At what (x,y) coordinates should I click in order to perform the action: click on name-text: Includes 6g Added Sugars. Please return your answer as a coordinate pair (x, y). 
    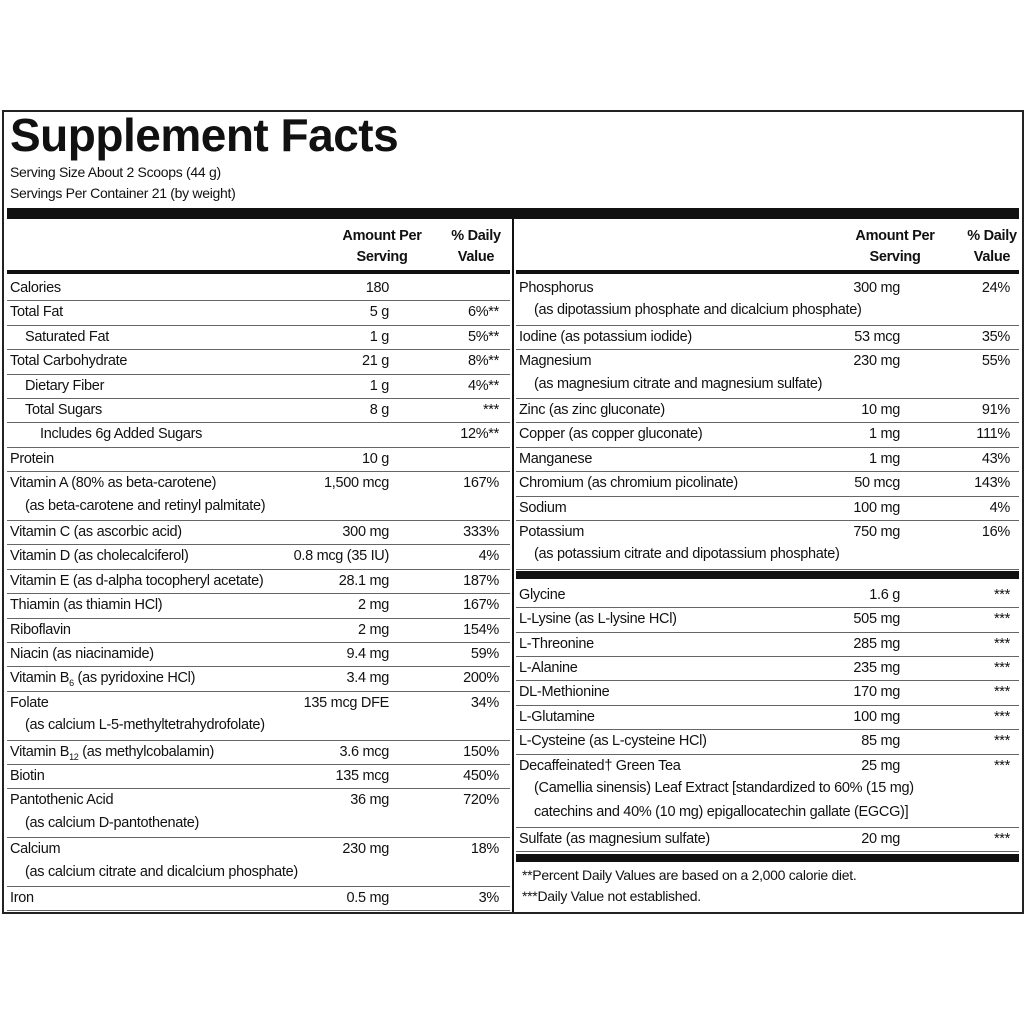
    Looking at the image, I should click on (121, 434).